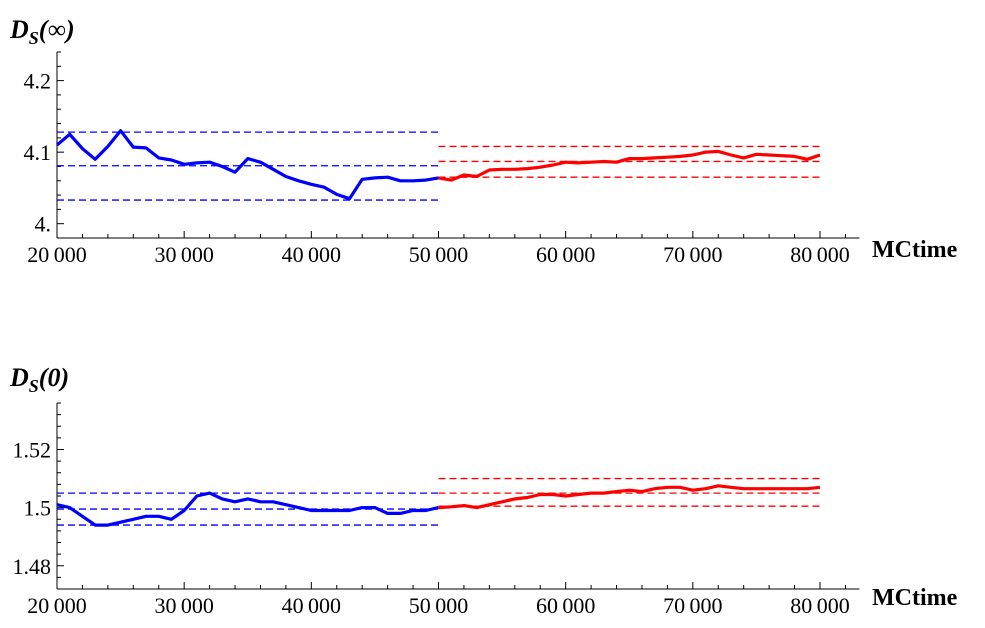  Describe the element at coordinates (39, 379) in the screenshot. I see `chart-title: DS(0)` at that location.